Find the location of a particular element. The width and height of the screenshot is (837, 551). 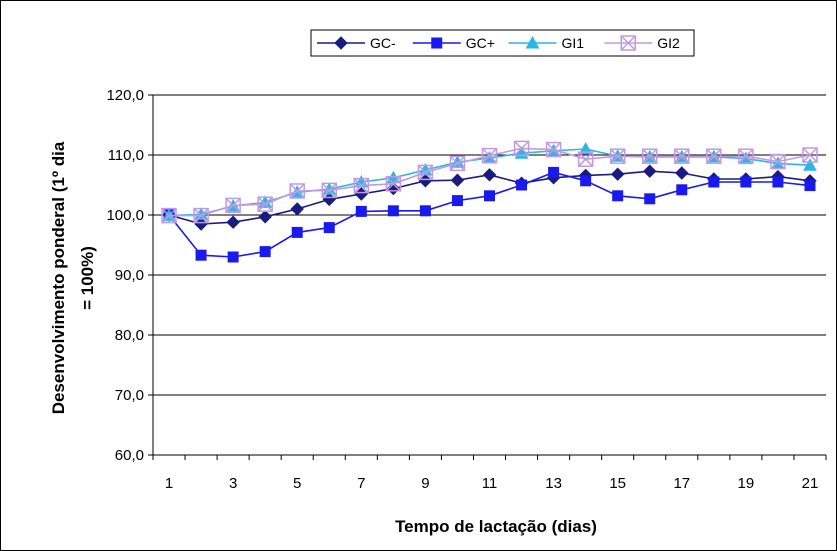

x-tick-label: 1 is located at coordinates (169, 483).